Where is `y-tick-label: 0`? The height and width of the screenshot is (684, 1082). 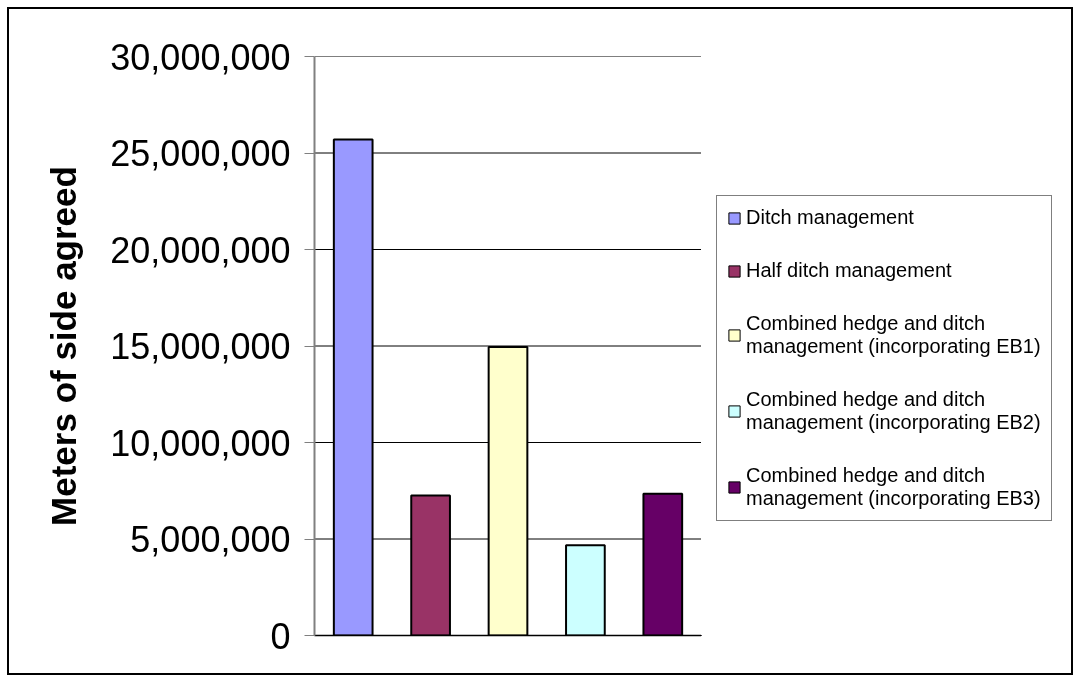 y-tick-label: 0 is located at coordinates (280, 636).